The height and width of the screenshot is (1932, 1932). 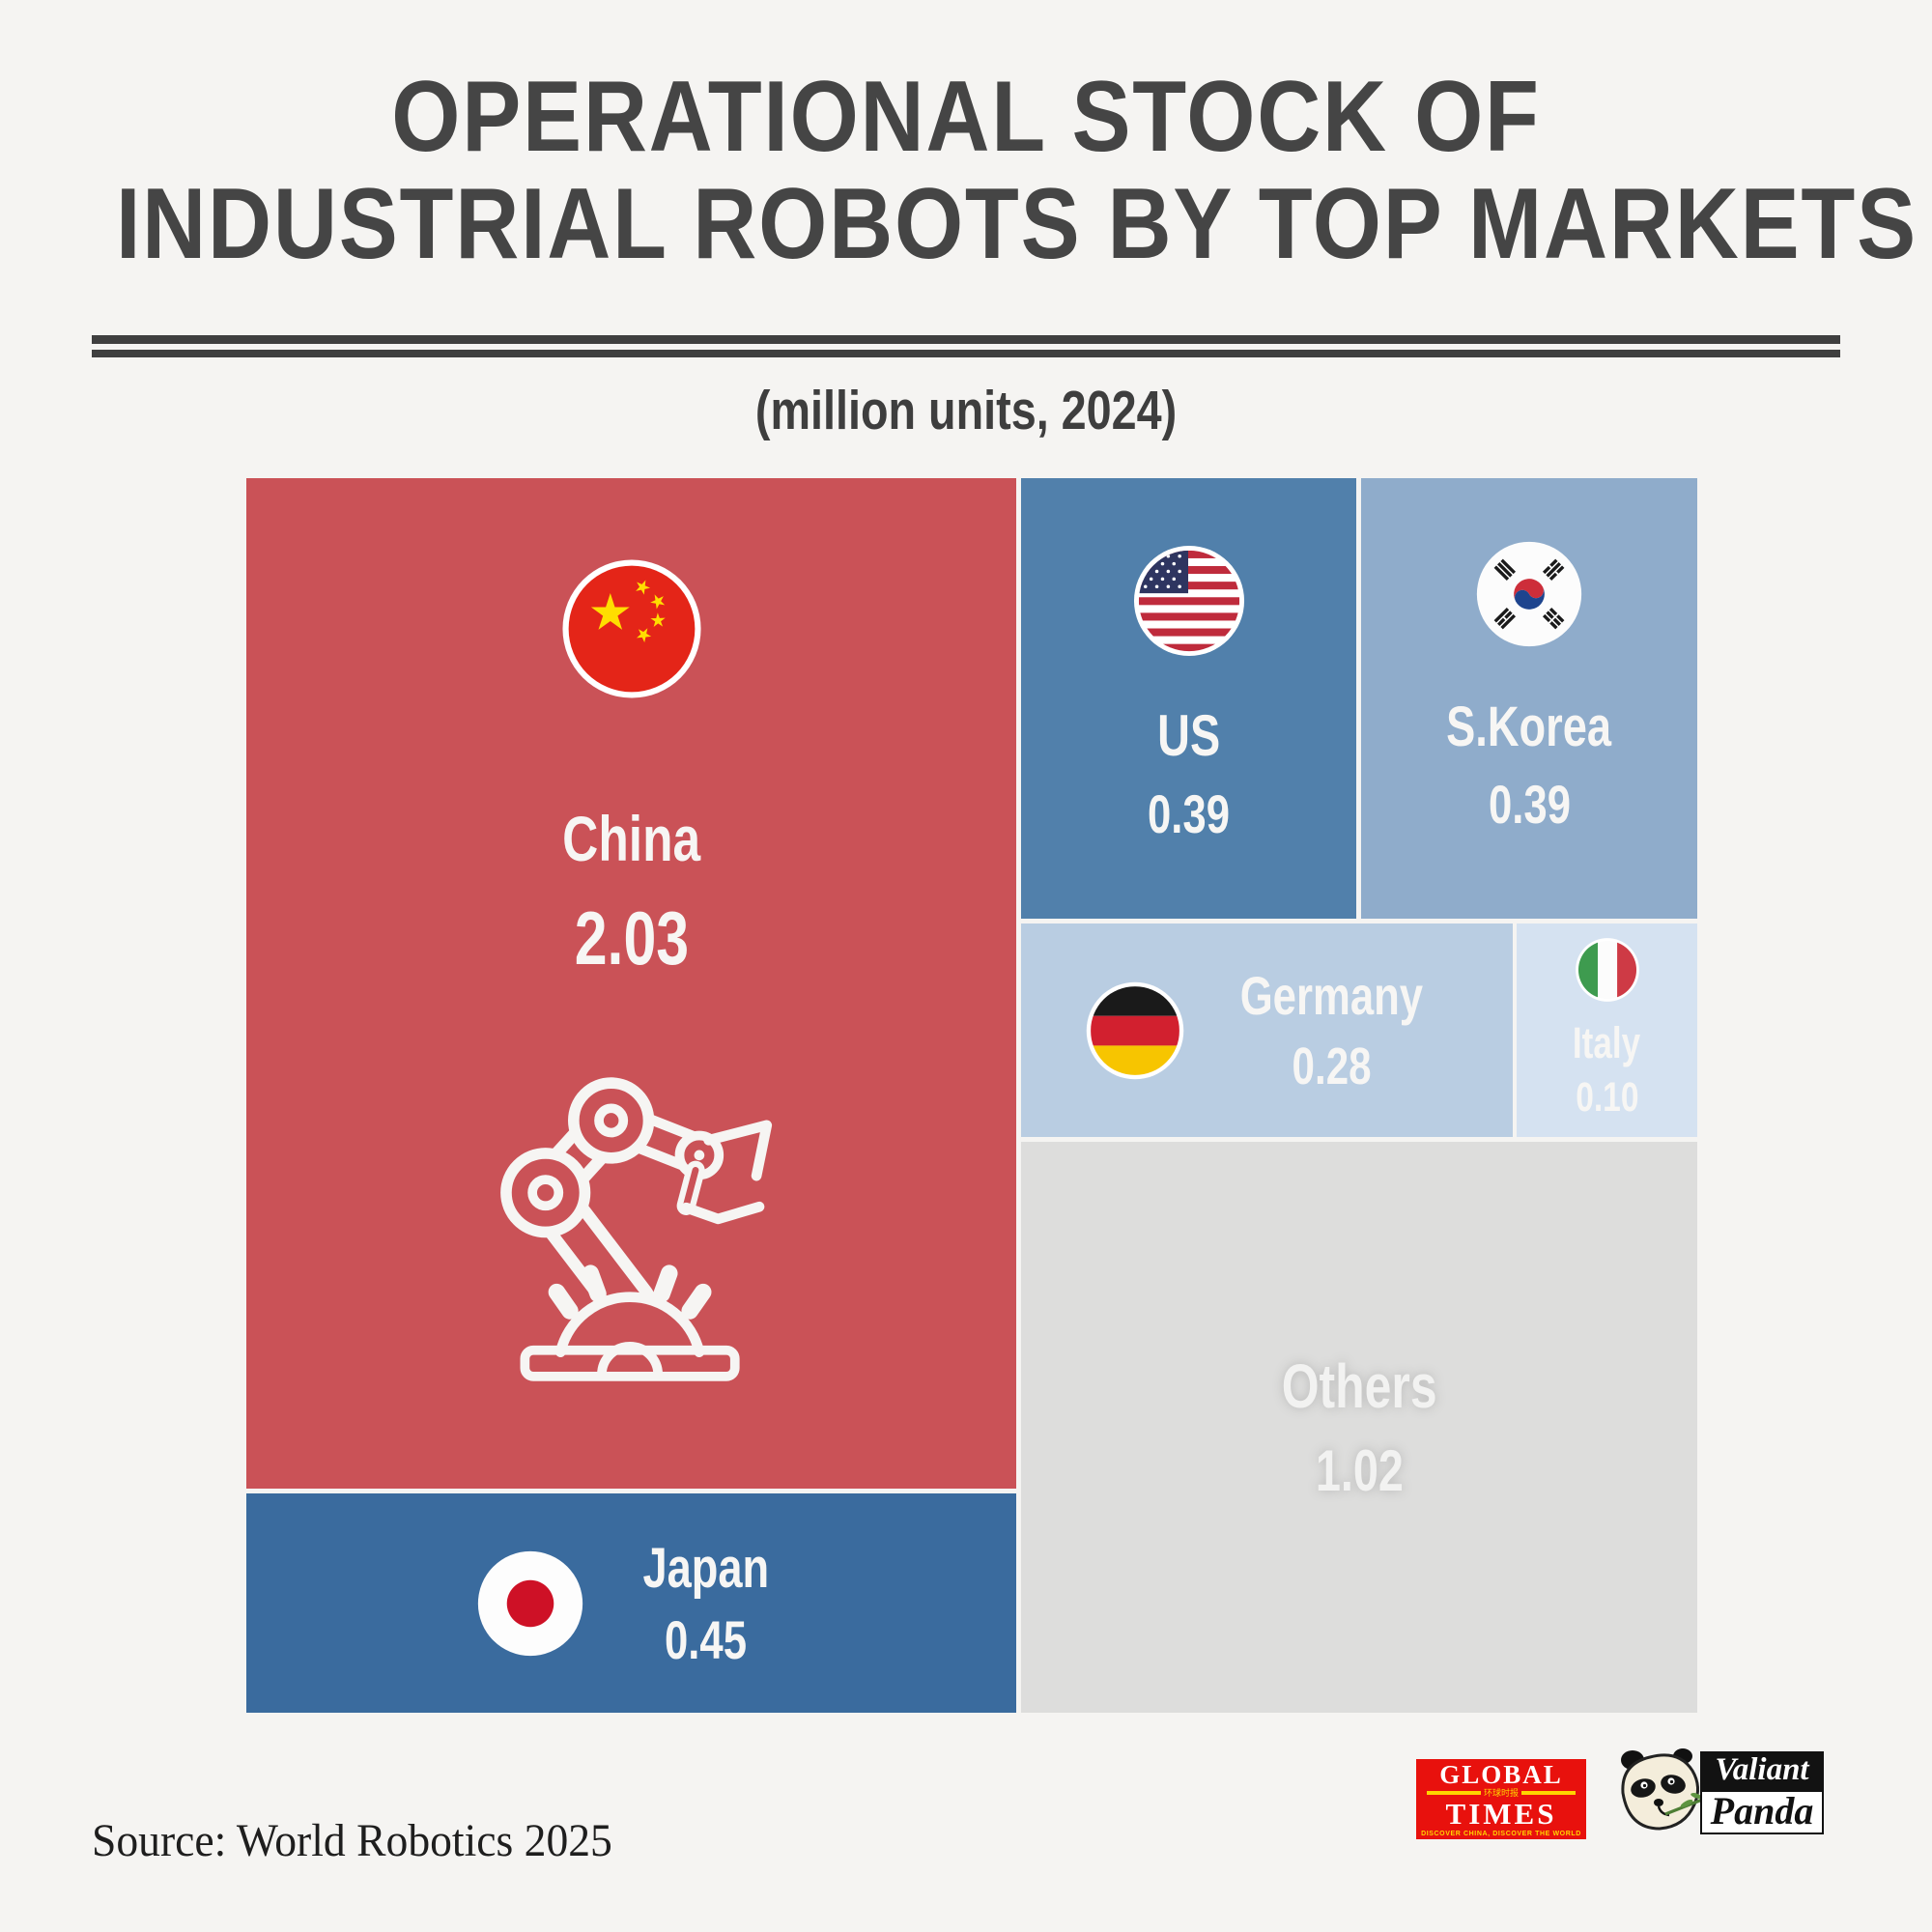 What do you see at coordinates (1549, 1793) in the screenshot?
I see `yellow-bar-right` at bounding box center [1549, 1793].